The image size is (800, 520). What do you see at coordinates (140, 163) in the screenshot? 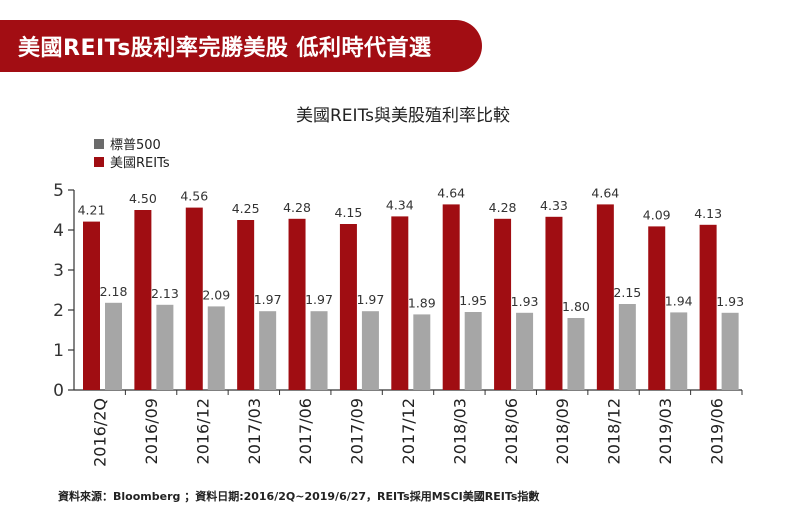
I see `legend-label: 美國REITs` at bounding box center [140, 163].